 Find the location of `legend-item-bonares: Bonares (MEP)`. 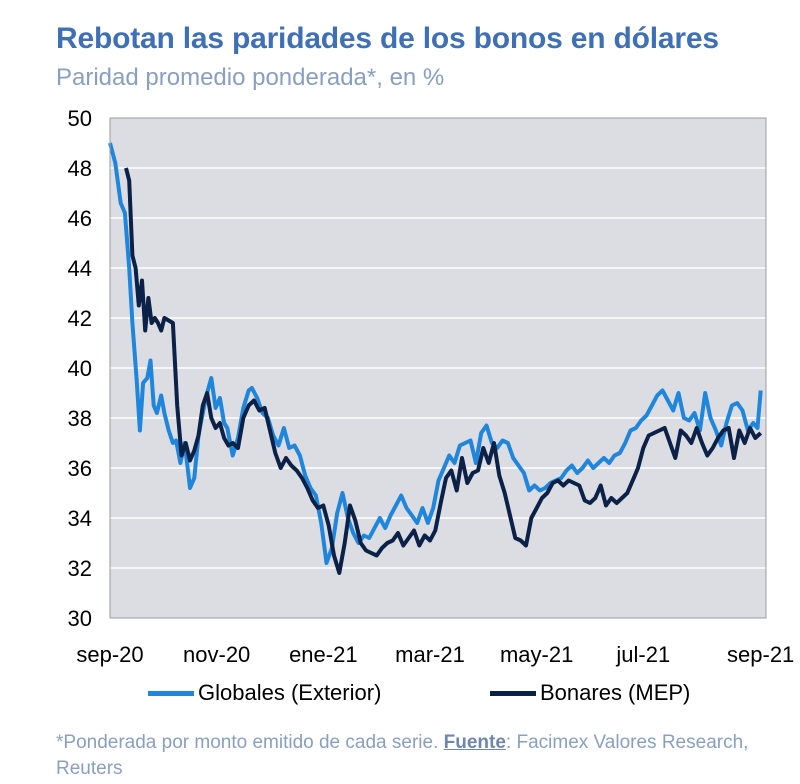

legend-item-bonares: Bonares (MEP) is located at coordinates (590, 693).